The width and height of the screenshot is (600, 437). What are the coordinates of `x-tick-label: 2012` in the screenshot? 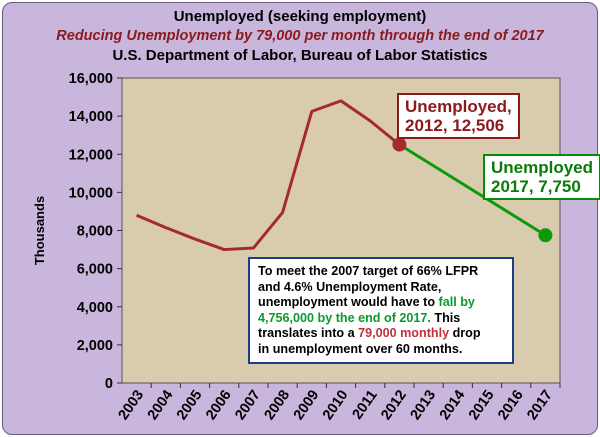 It's located at (394, 405).